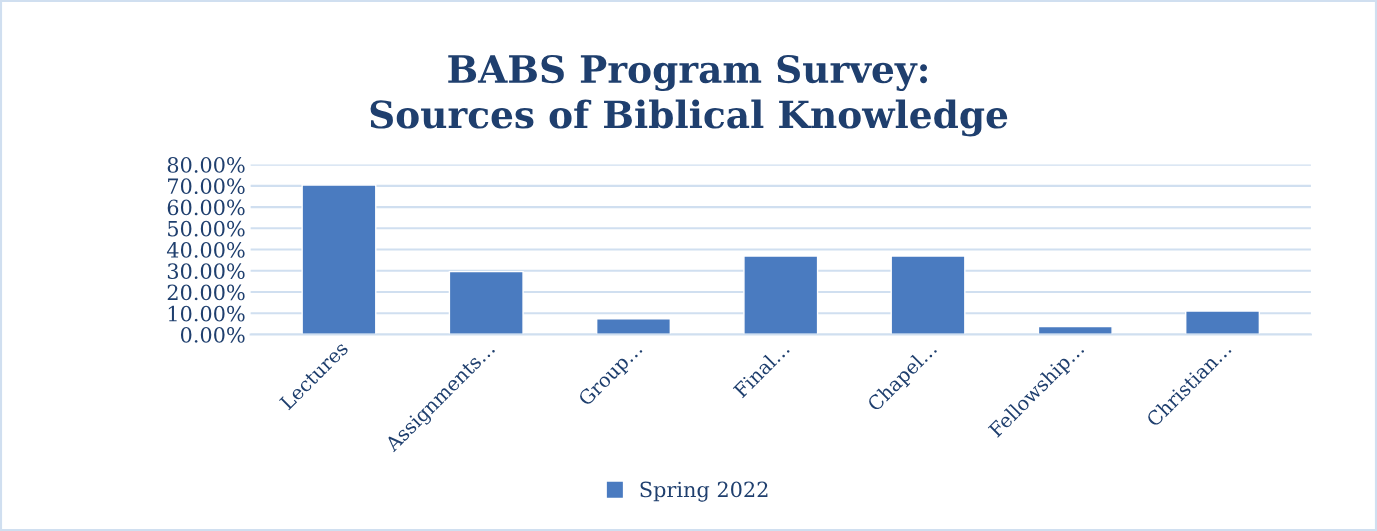 Image resolution: width=1377 pixels, height=531 pixels. I want to click on y-tick-label: 50.00%, so click(206, 228).